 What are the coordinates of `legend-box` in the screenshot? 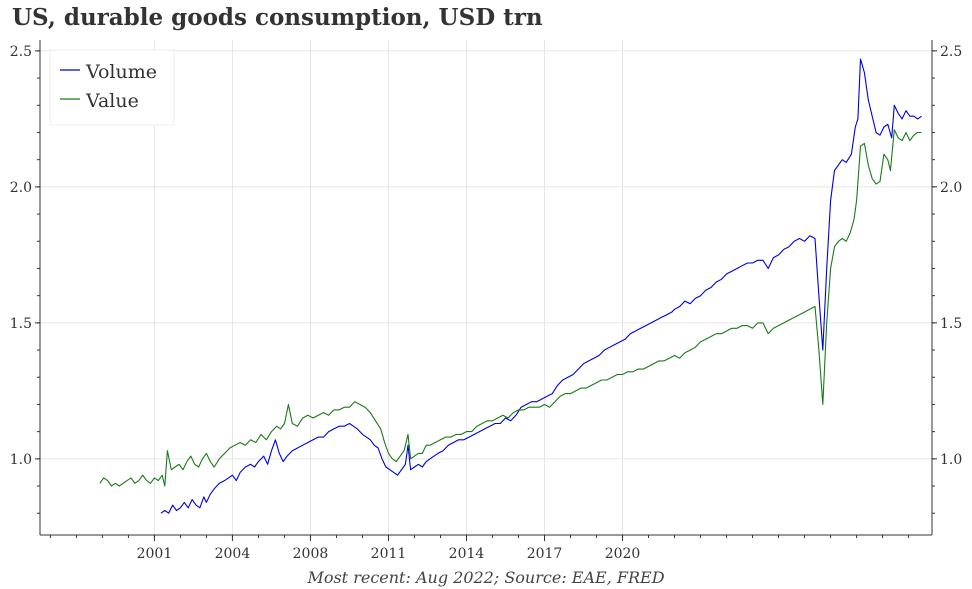 It's located at (112, 87).